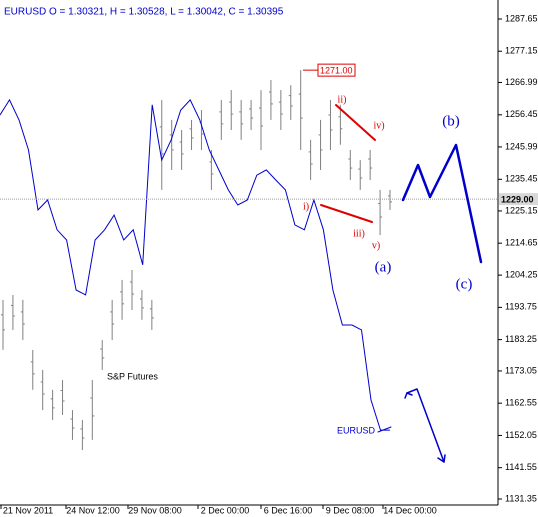 Image resolution: width=538 pixels, height=517 pixels. What do you see at coordinates (425, 425) in the screenshot?
I see `eurusd-projection` at bounding box center [425, 425].